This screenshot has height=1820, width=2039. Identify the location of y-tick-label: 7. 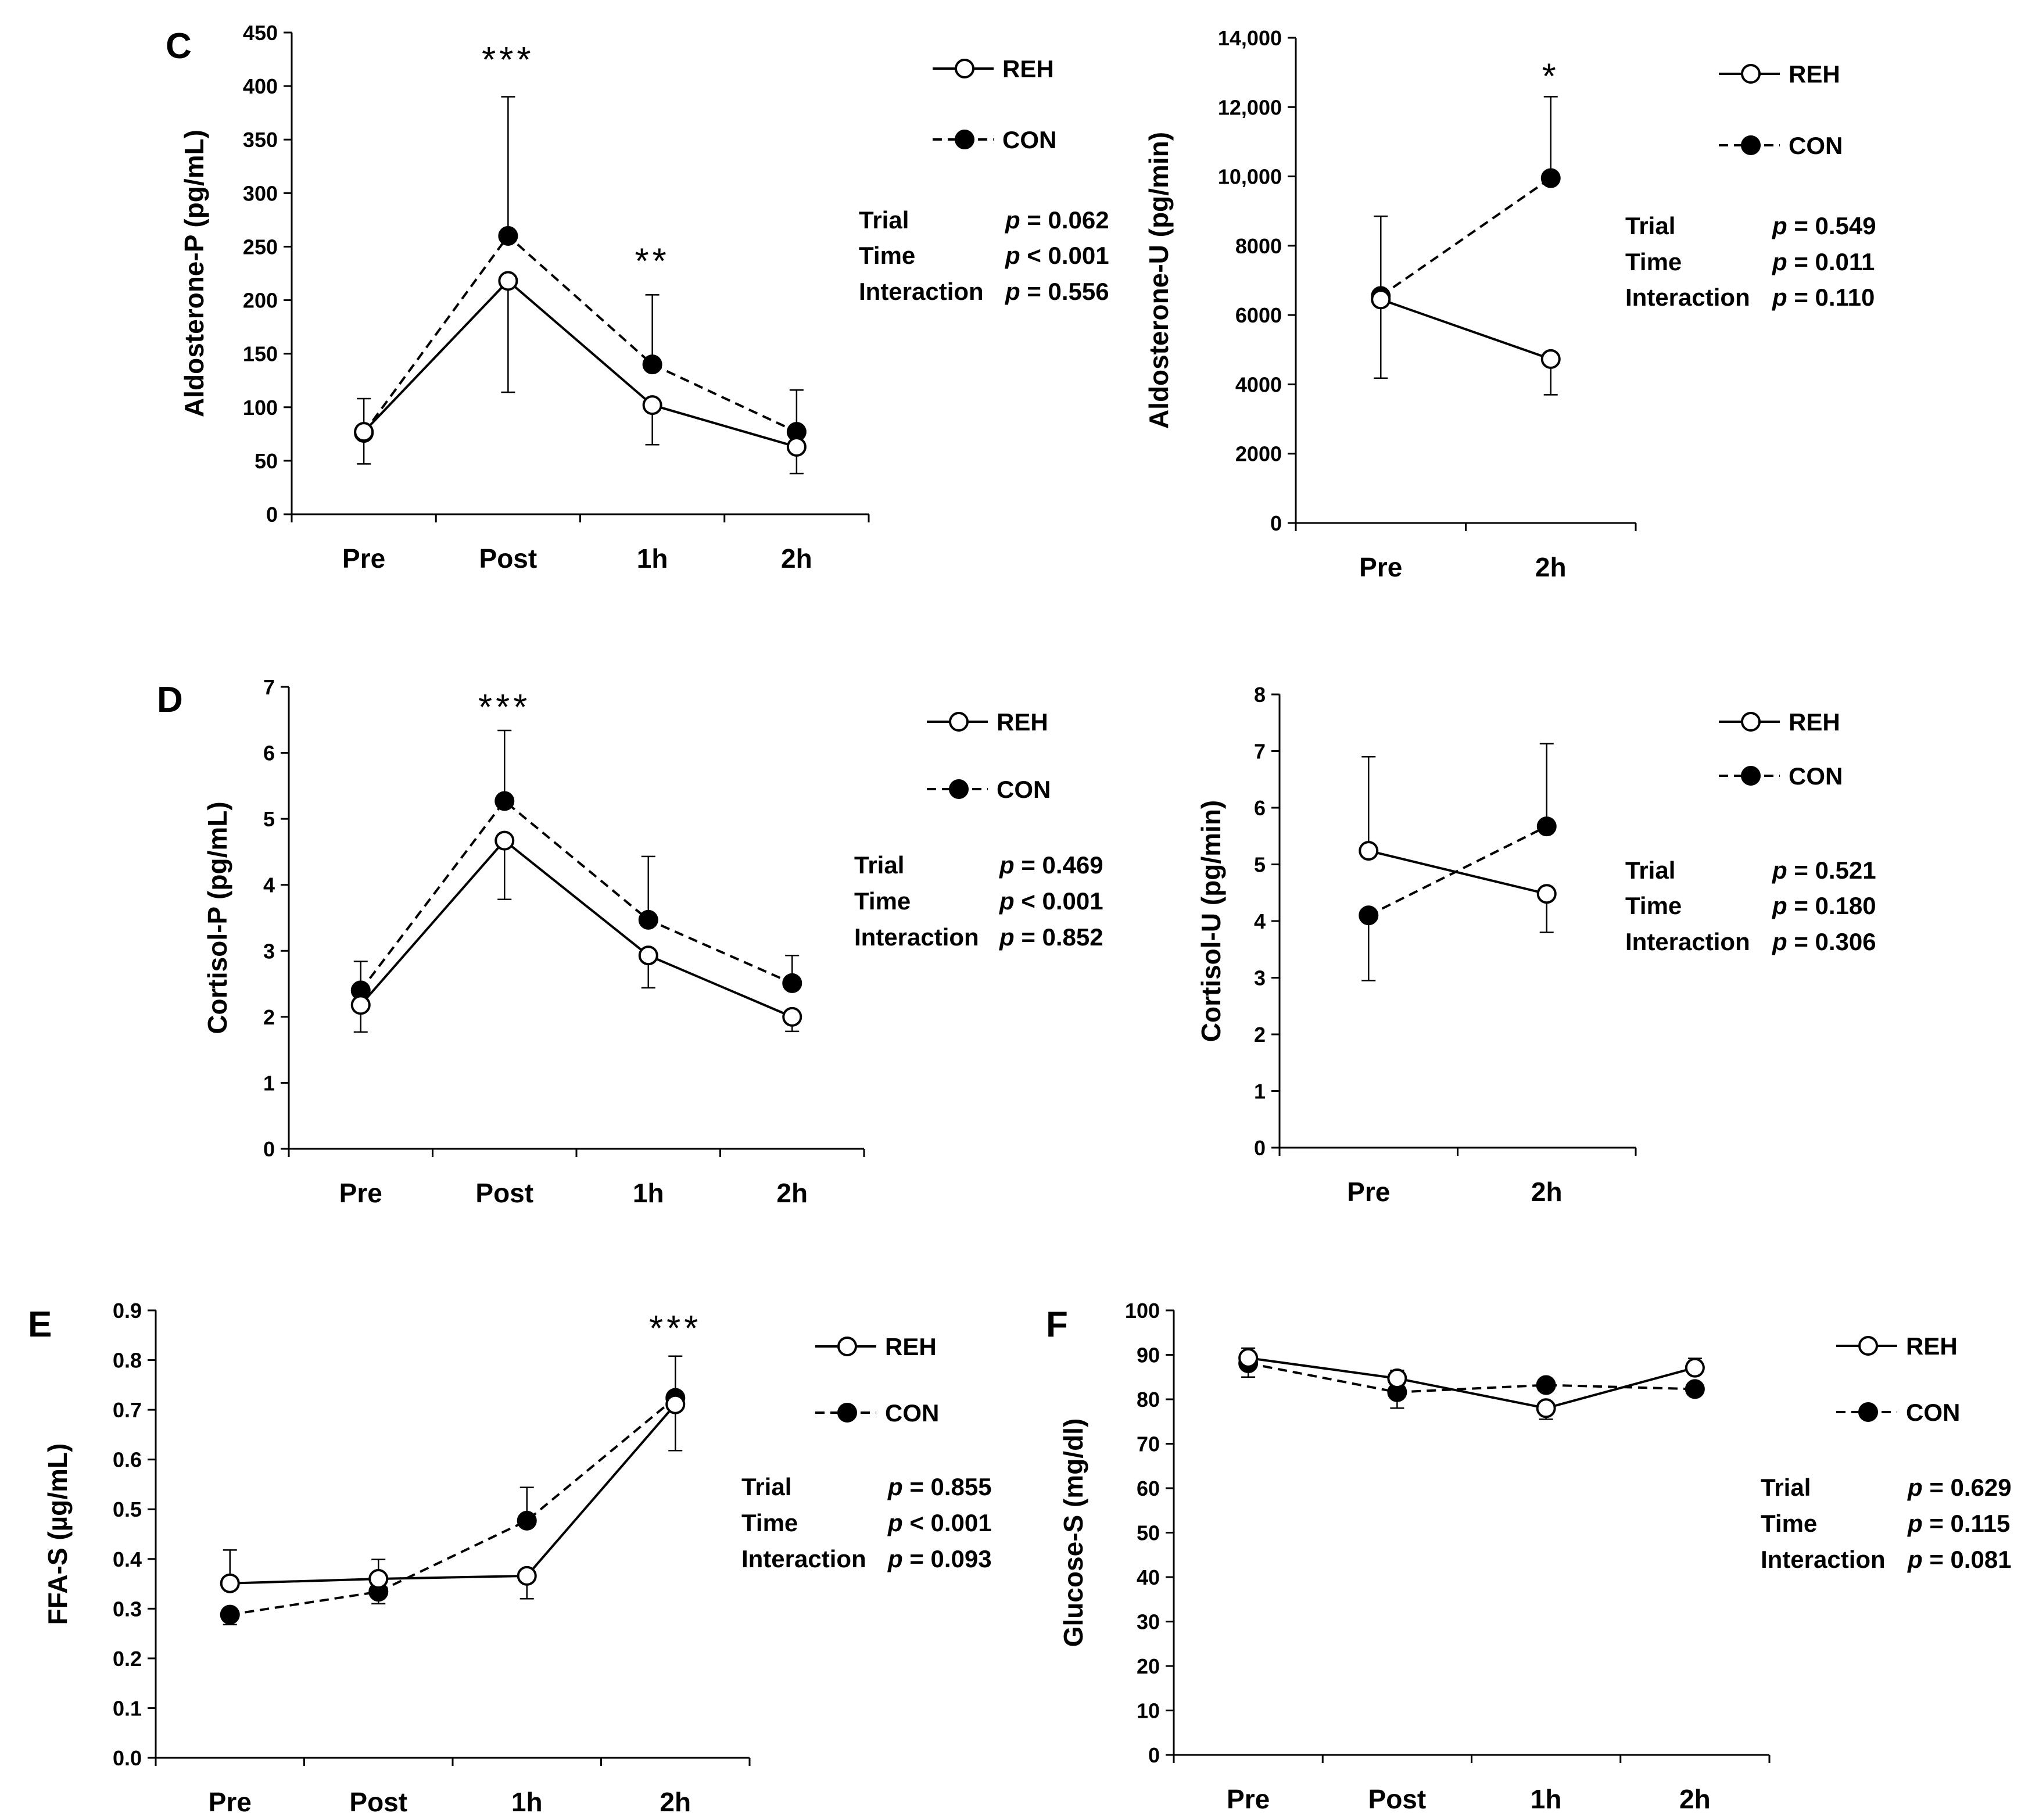
(269, 687).